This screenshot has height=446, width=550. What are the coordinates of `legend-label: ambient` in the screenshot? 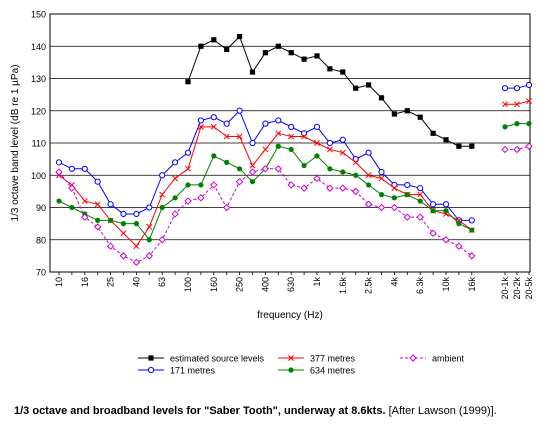 It's located at (448, 359).